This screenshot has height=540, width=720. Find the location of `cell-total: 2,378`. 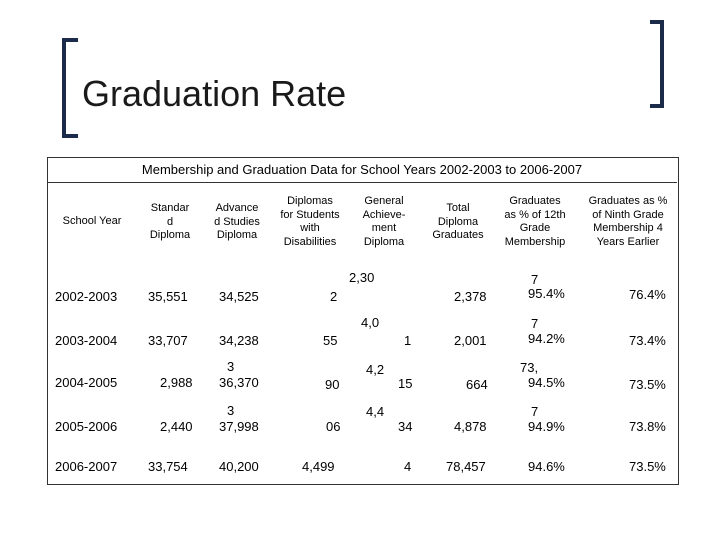

cell-total: 2,378 is located at coordinates (470, 296).